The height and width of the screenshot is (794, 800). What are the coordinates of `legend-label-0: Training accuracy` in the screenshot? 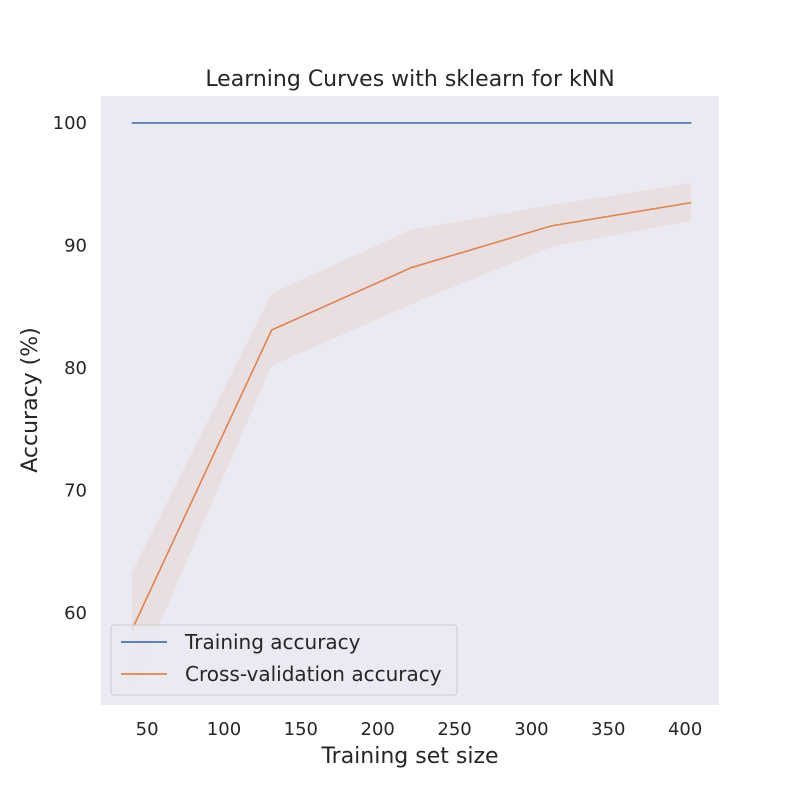 It's located at (272, 642).